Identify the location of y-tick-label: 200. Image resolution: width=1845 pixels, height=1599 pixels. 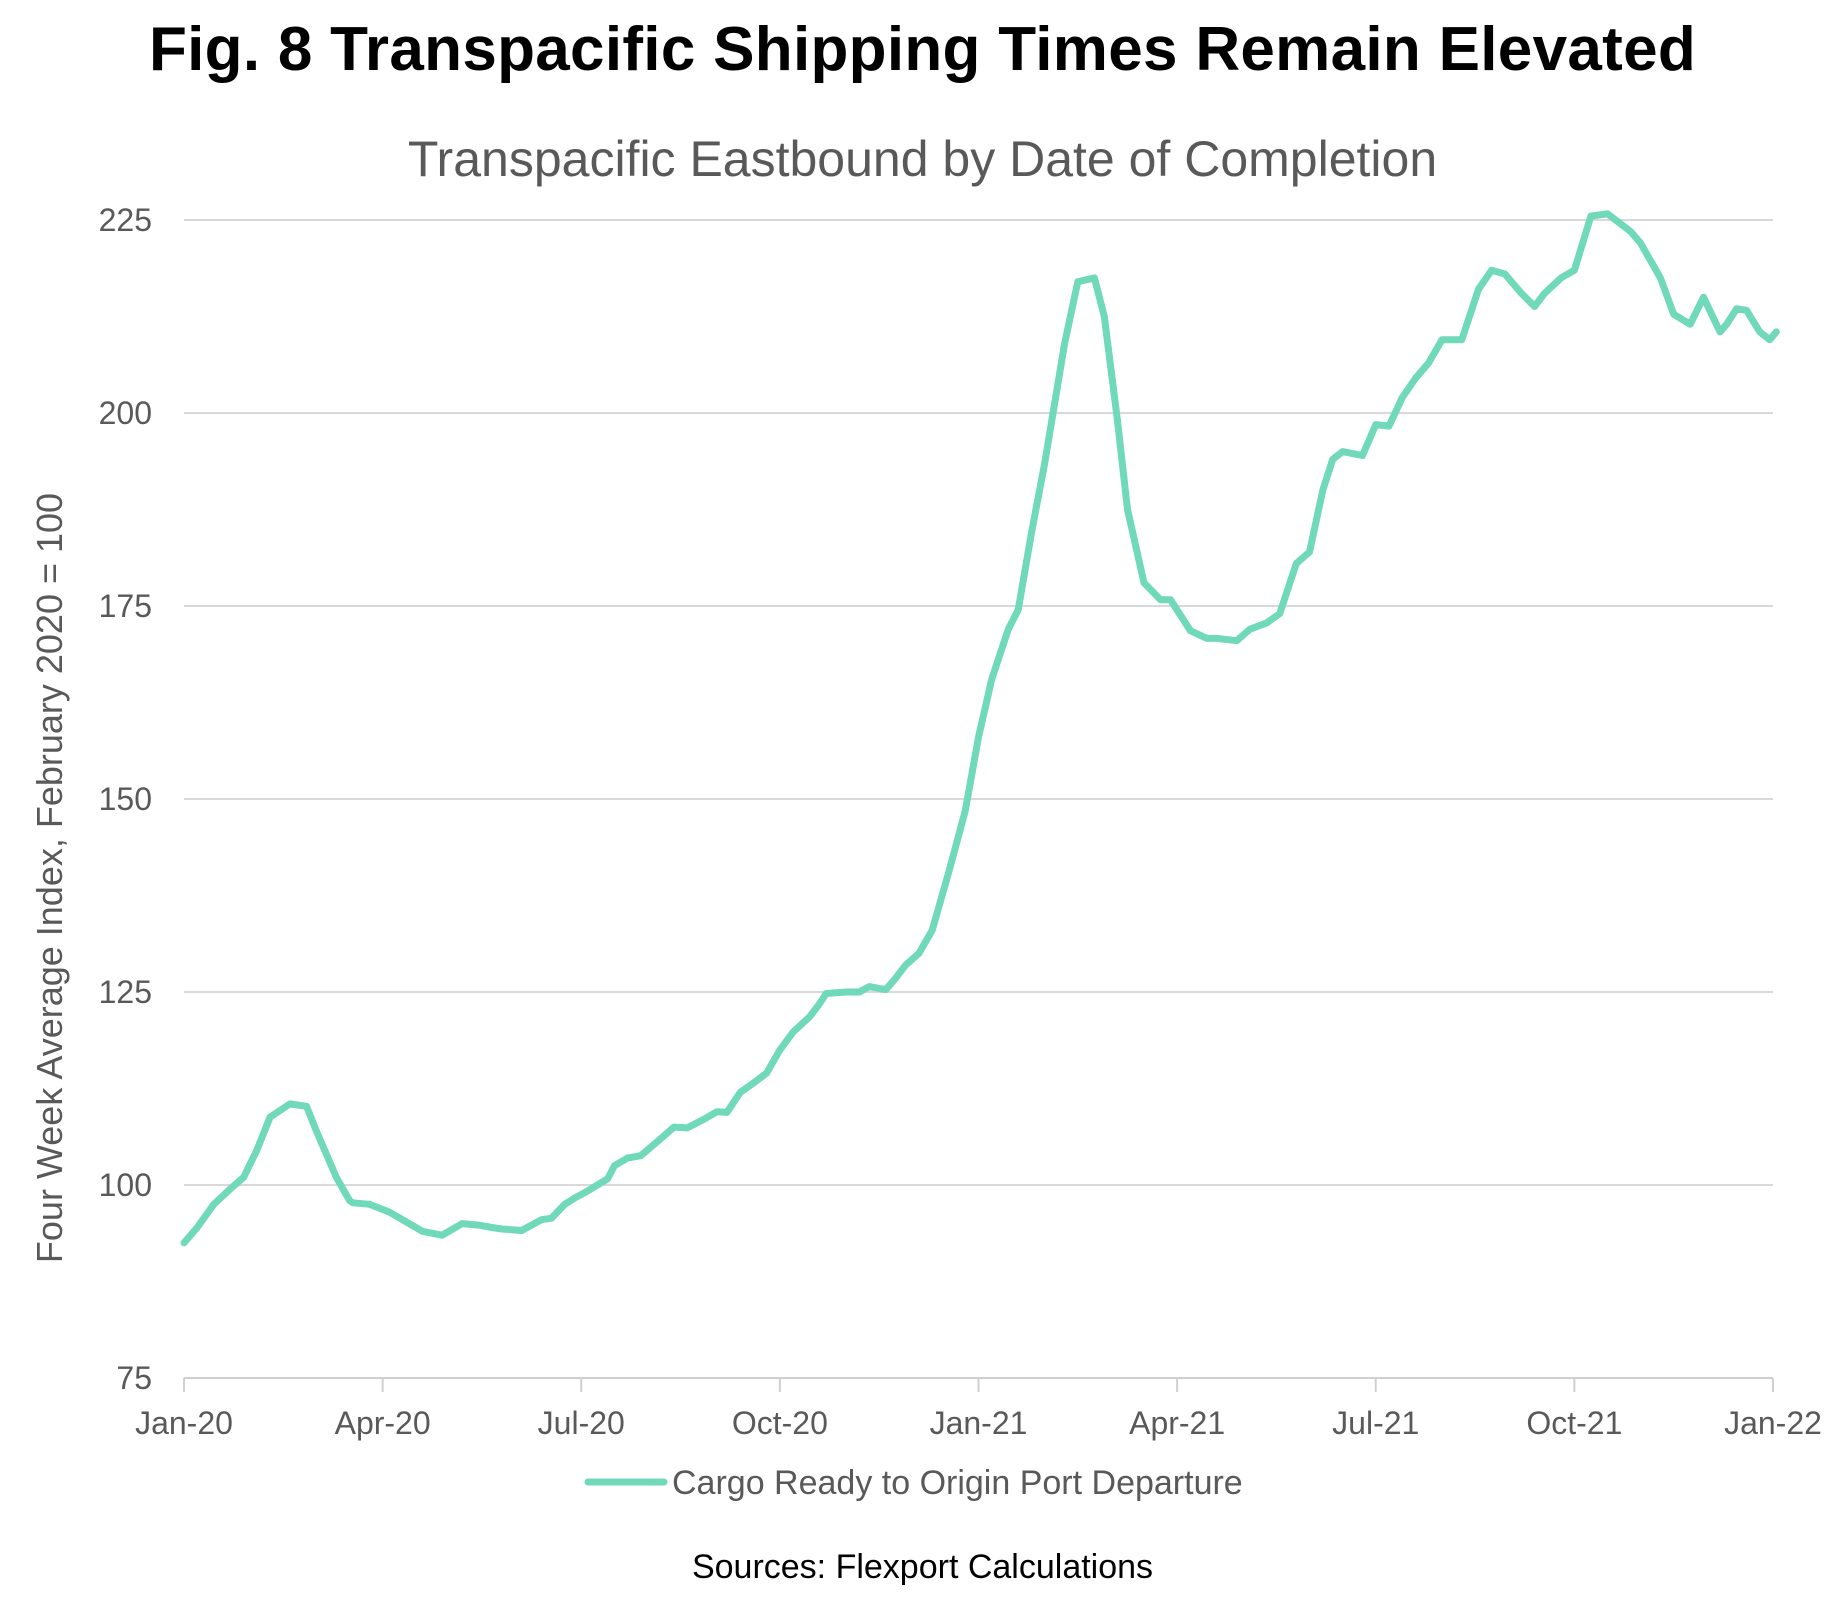
(125, 413).